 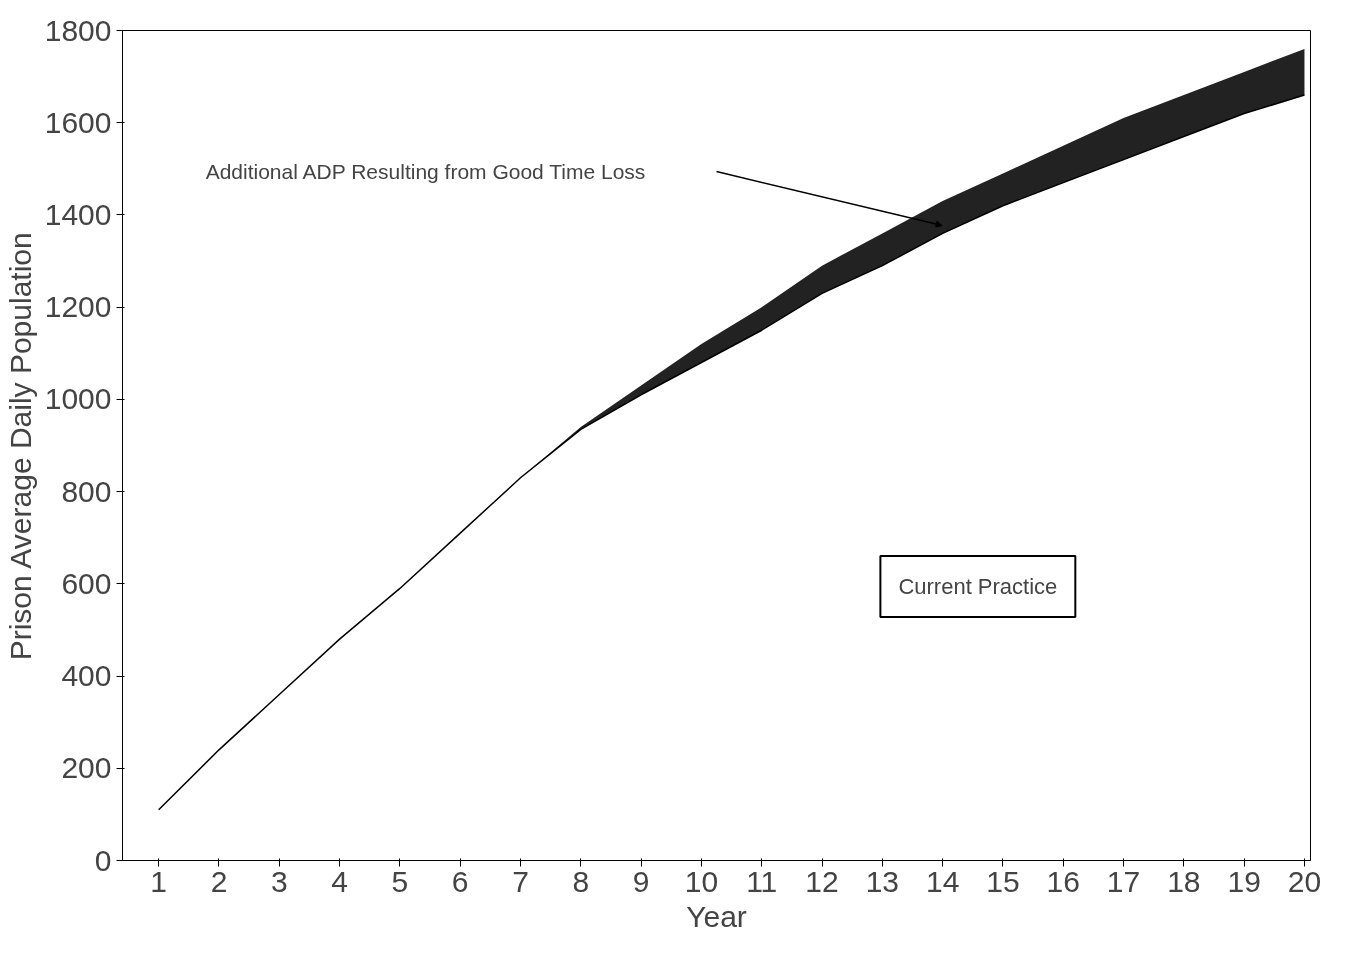 I want to click on x-tick-label: 8, so click(x=581, y=881).